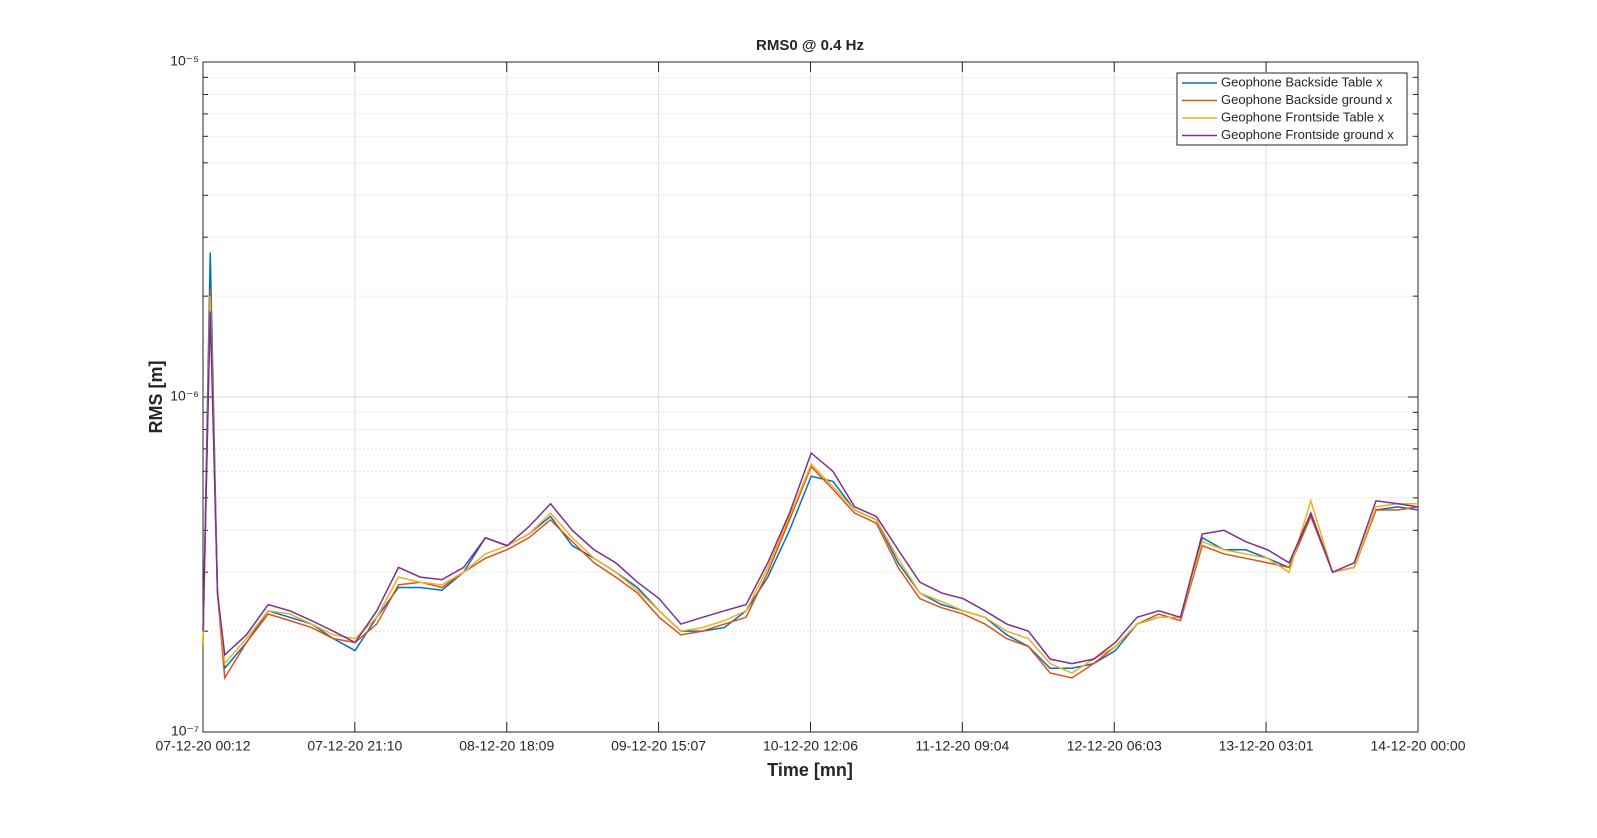 The width and height of the screenshot is (1597, 838). Describe the element at coordinates (810, 746) in the screenshot. I see `x-tick-label: 10-12-20 12:06` at that location.